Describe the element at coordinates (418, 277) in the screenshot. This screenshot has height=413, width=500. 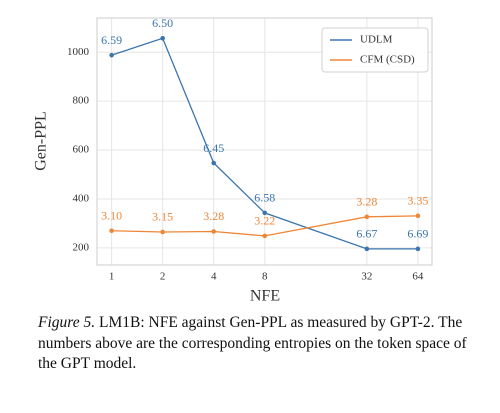
I see `x-tick-label: 64` at that location.